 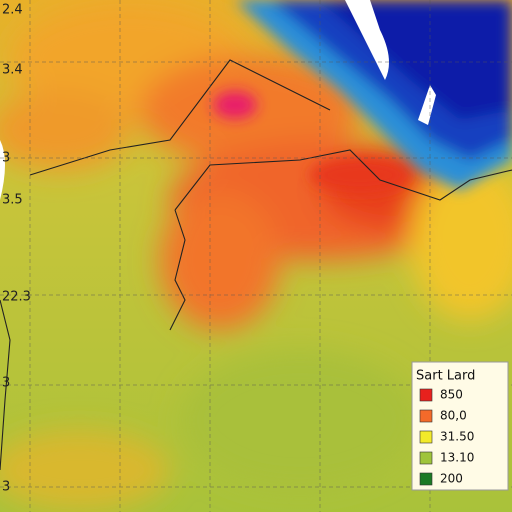 I want to click on legend-label: 80,0, so click(x=453, y=416).